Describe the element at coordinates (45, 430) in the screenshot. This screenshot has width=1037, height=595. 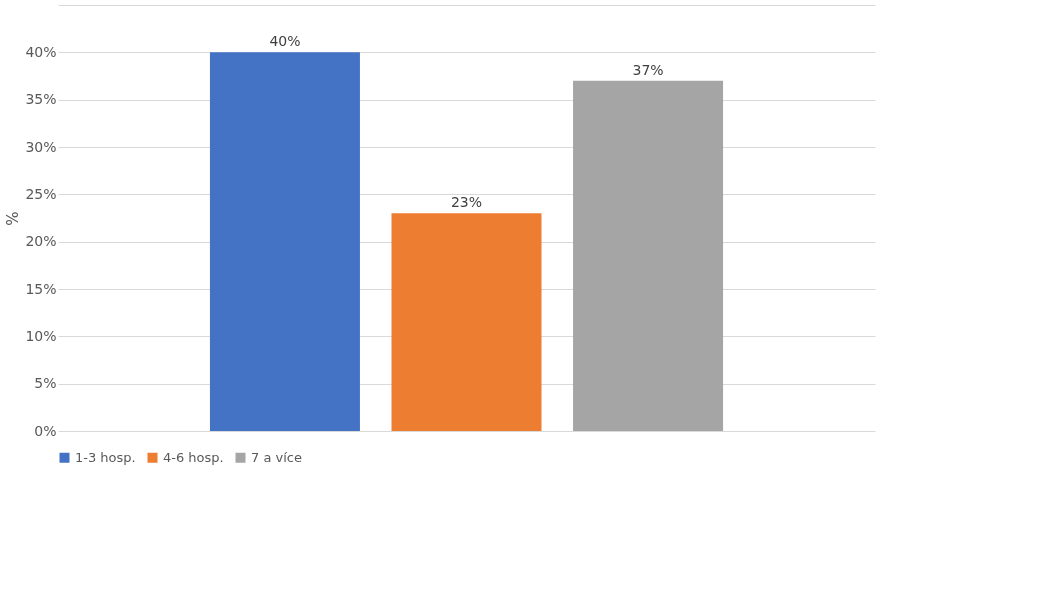
I see `y-tick-label: 0%` at that location.